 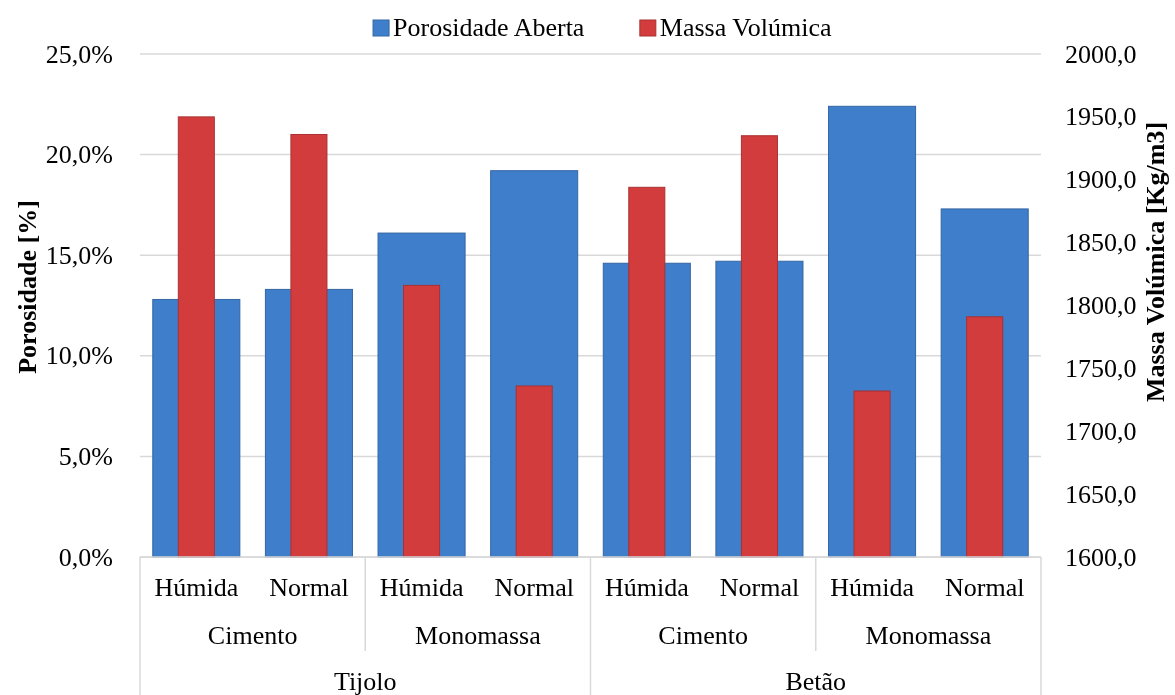 I want to click on text: Betão, so click(x=816, y=681).